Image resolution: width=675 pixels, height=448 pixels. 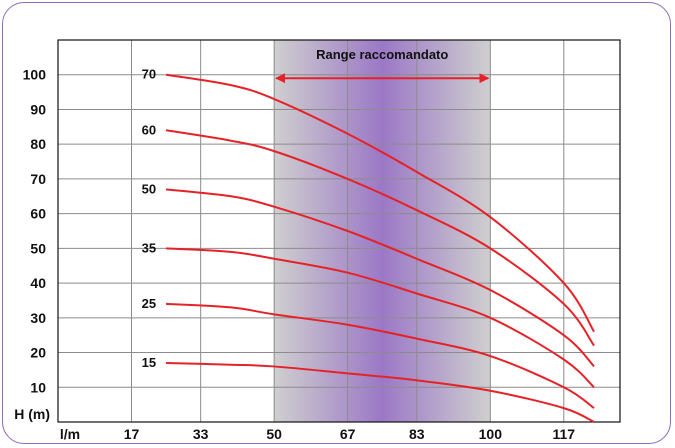 What do you see at coordinates (564, 434) in the screenshot?
I see `x-tick-label: 117` at bounding box center [564, 434].